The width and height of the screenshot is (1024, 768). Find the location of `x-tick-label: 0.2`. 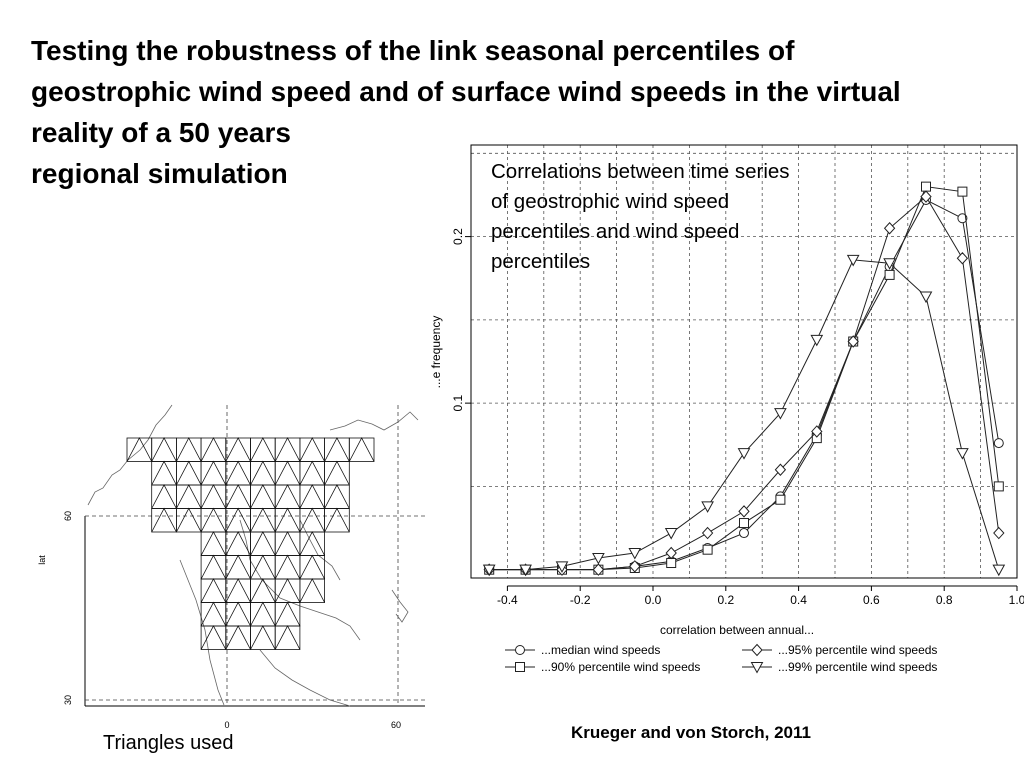

x-tick-label: 0.2 is located at coordinates (725, 600).